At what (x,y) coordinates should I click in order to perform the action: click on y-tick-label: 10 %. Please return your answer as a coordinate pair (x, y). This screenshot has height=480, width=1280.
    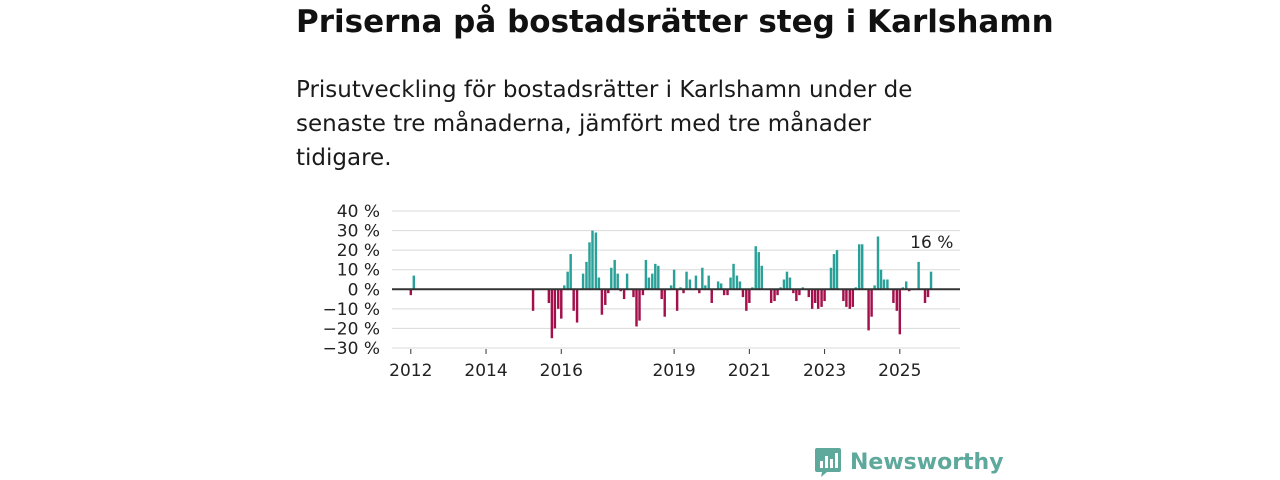
    Looking at the image, I should click on (358, 271).